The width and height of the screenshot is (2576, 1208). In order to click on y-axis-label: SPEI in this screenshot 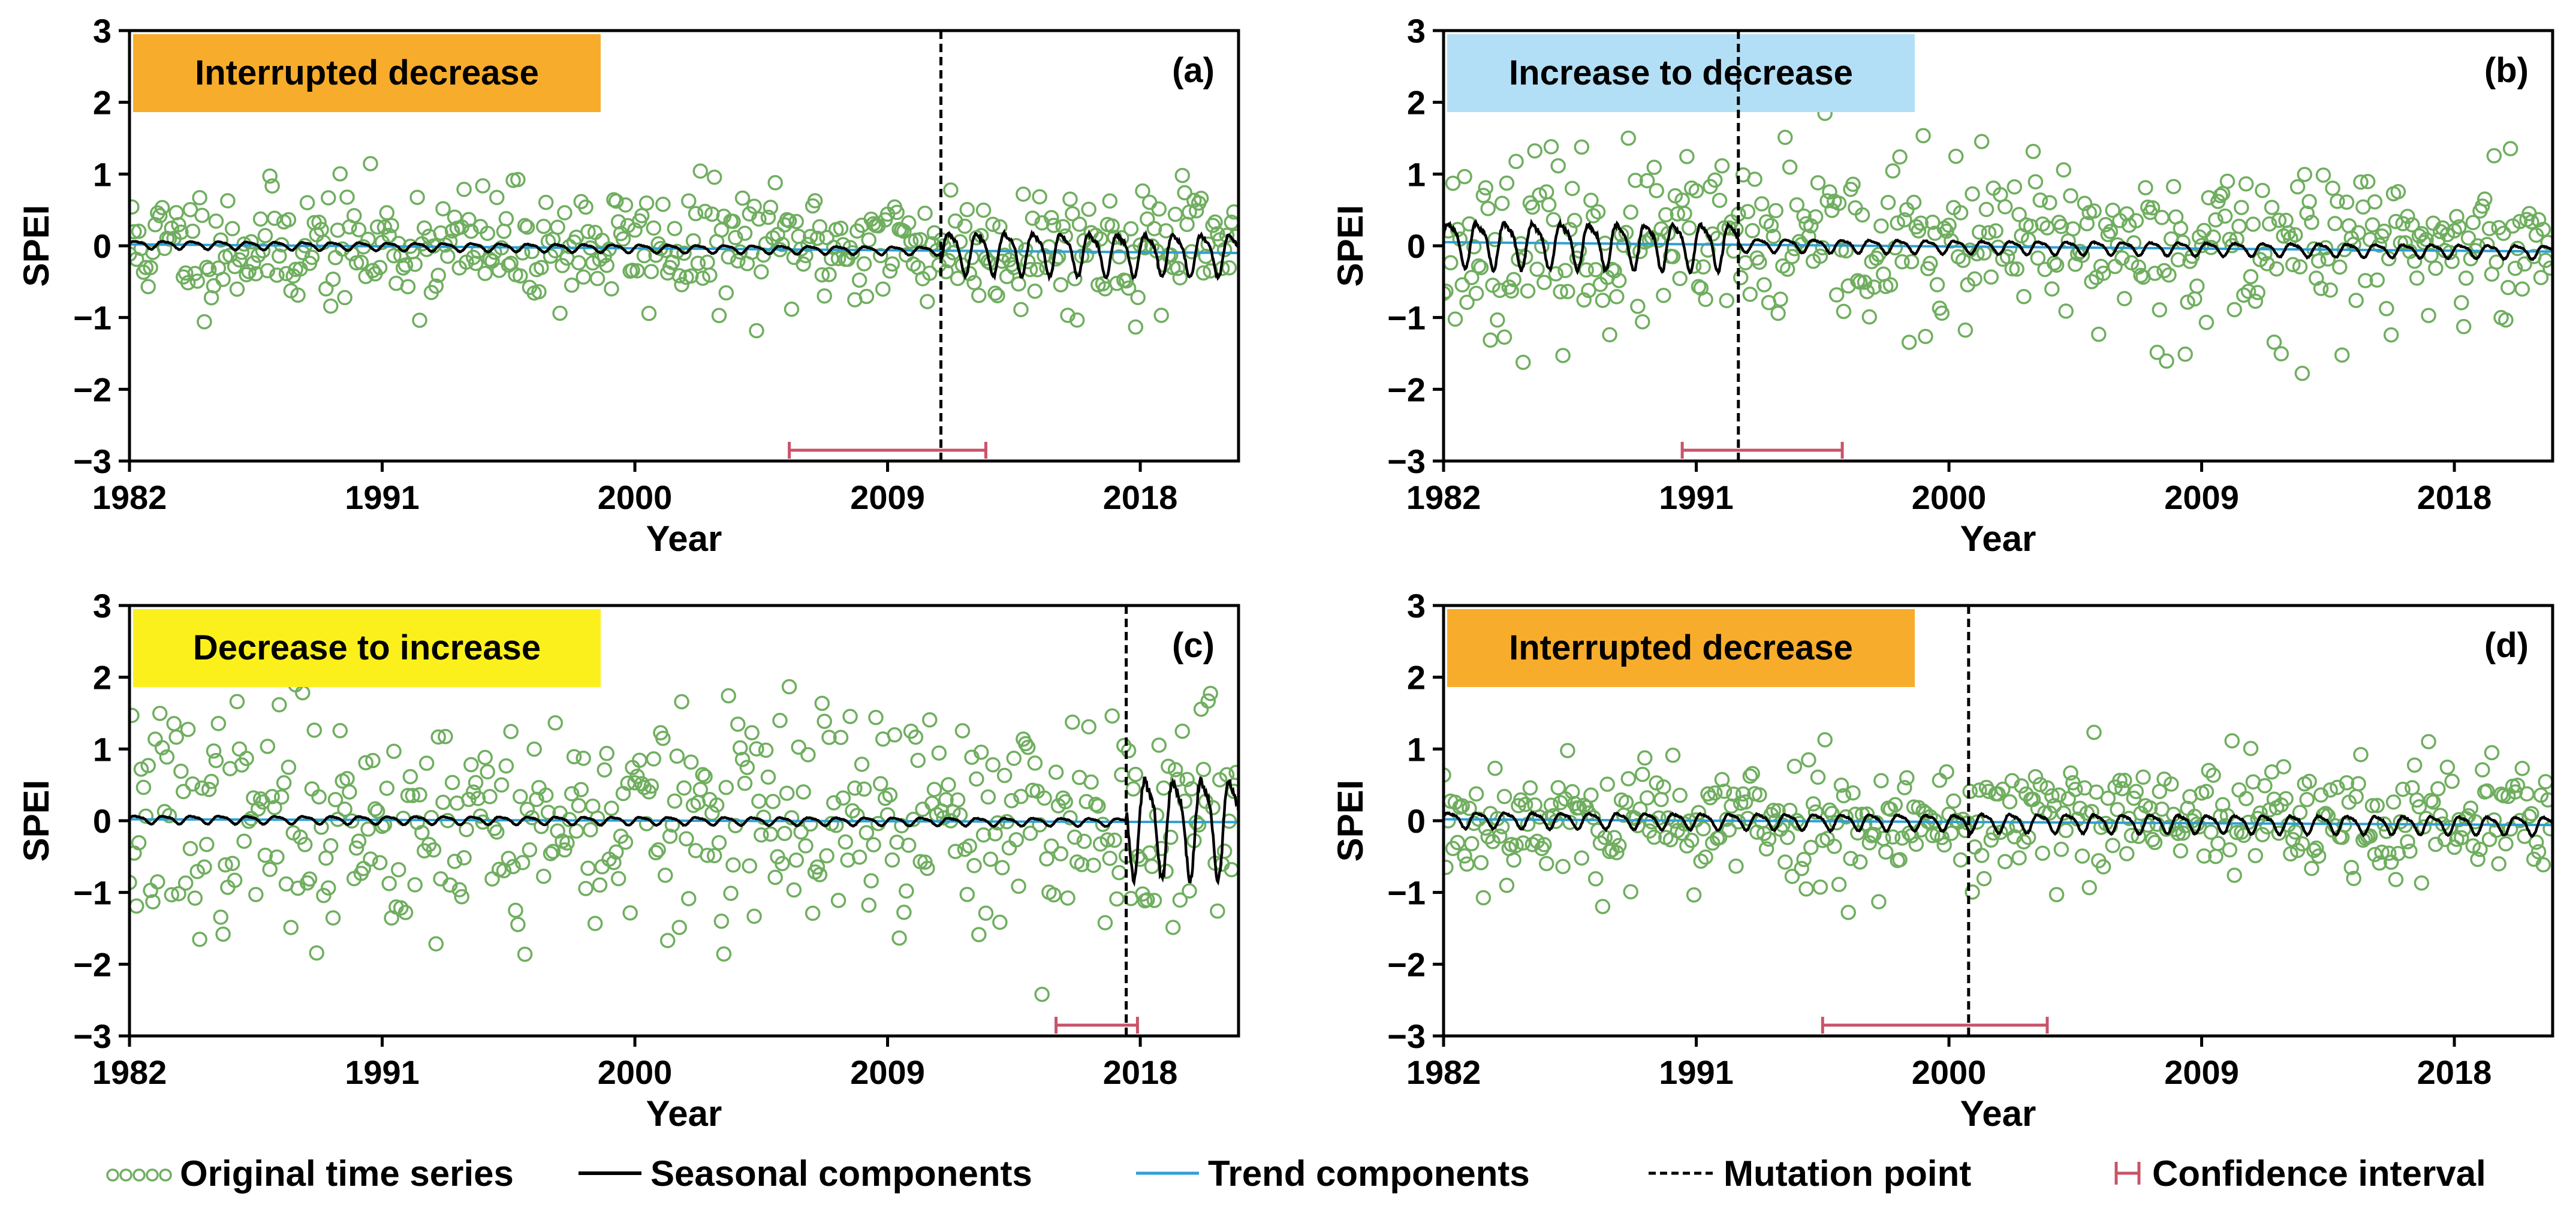, I will do `click(36, 246)`.